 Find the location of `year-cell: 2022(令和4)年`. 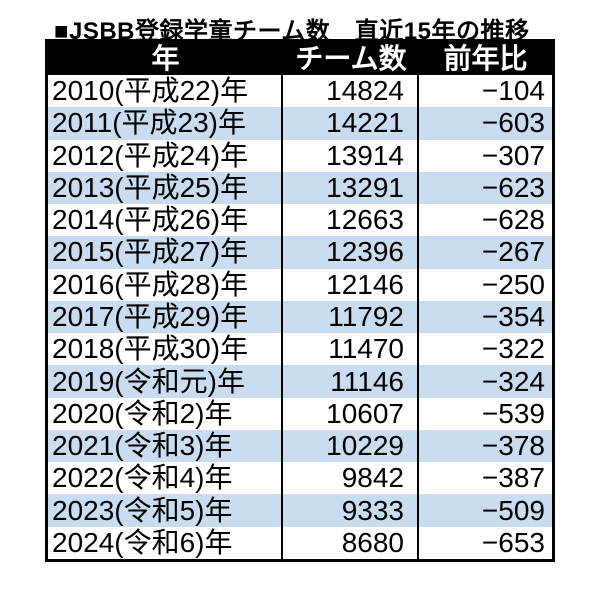

year-cell: 2022(令和4)年 is located at coordinates (165, 478).